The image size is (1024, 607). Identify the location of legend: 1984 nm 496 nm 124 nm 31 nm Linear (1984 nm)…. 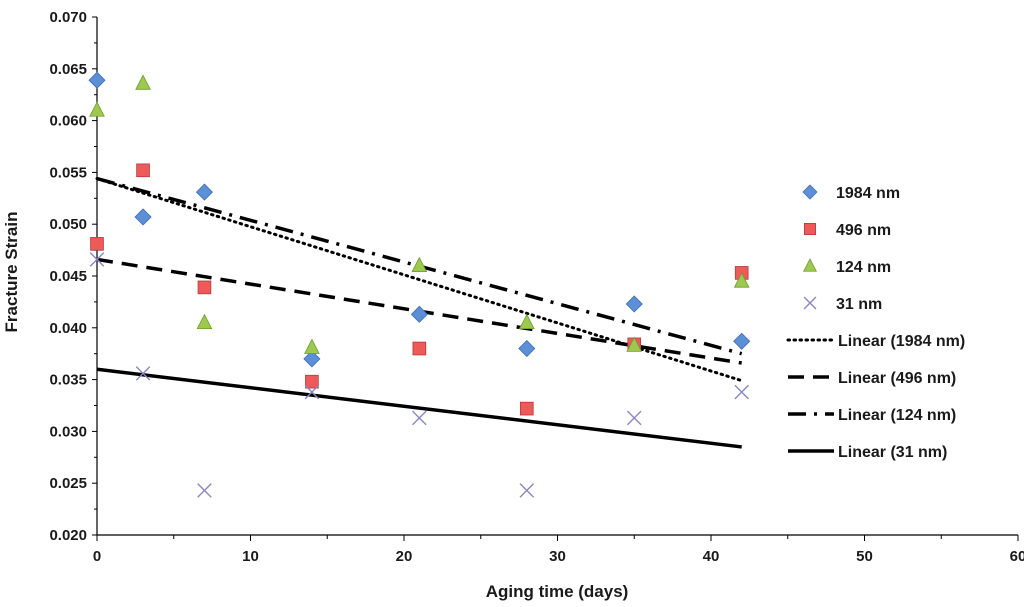
(875, 322).